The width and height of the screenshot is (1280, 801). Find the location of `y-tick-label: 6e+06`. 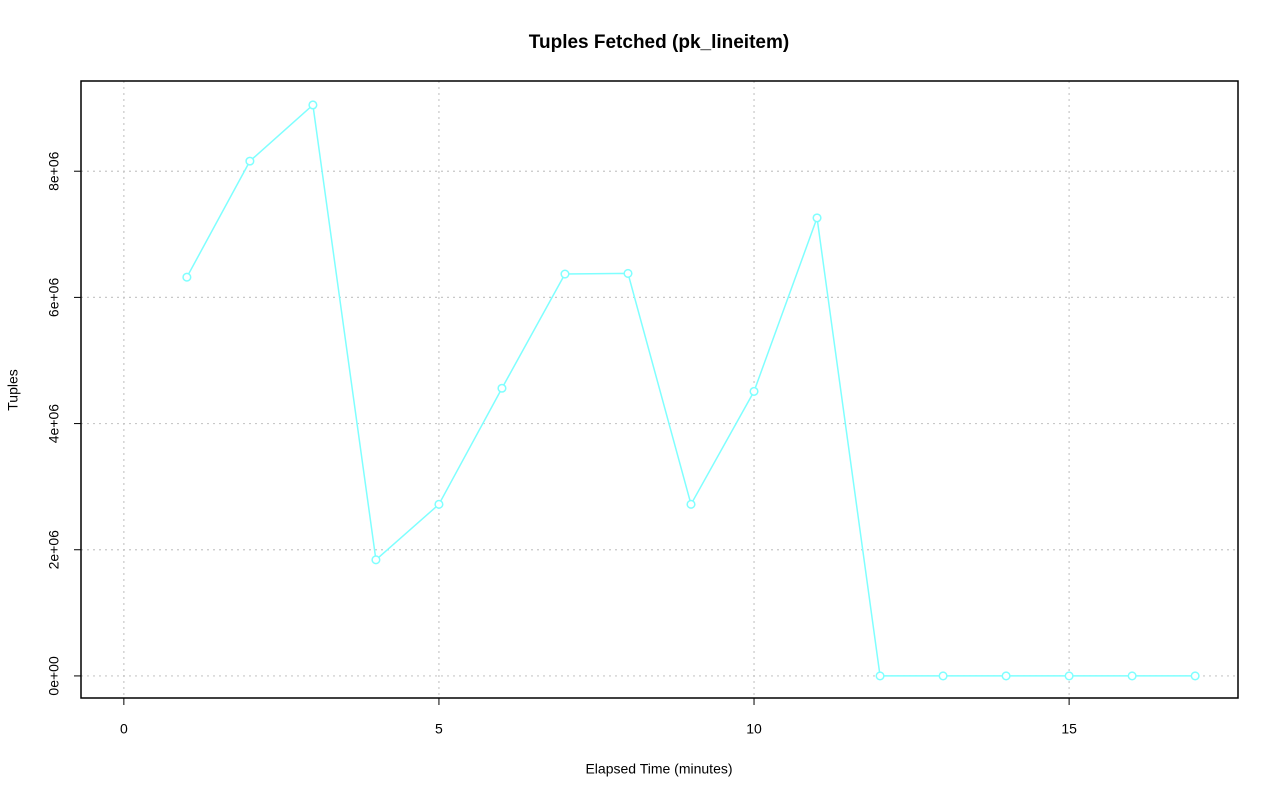

y-tick-label: 6e+06 is located at coordinates (54, 298).